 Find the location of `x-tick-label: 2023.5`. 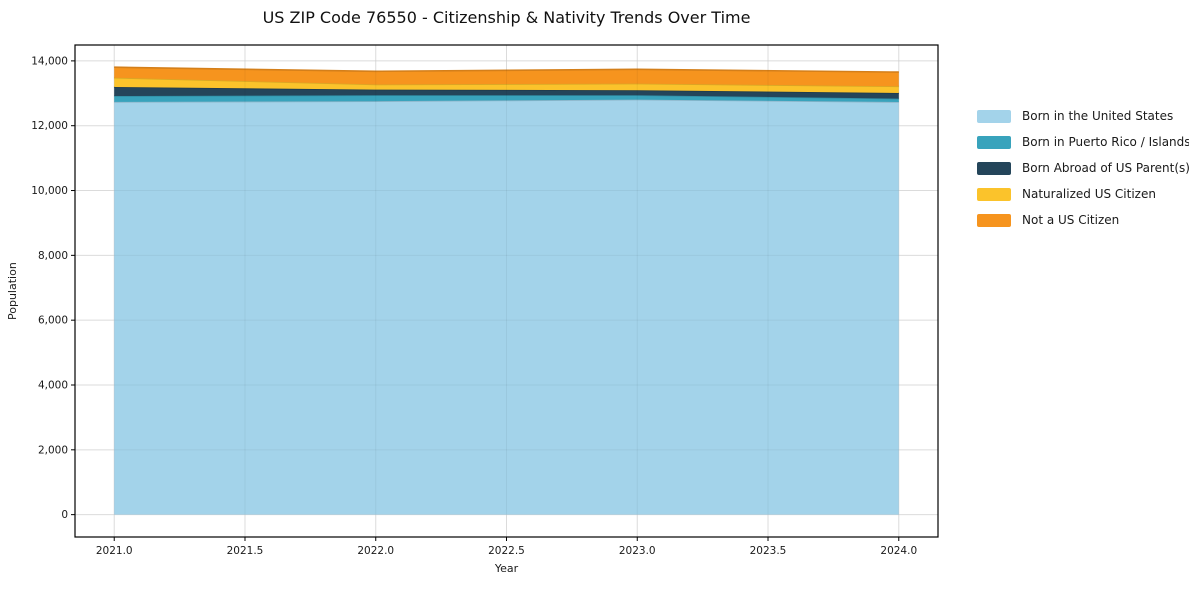

x-tick-label: 2023.5 is located at coordinates (768, 551).